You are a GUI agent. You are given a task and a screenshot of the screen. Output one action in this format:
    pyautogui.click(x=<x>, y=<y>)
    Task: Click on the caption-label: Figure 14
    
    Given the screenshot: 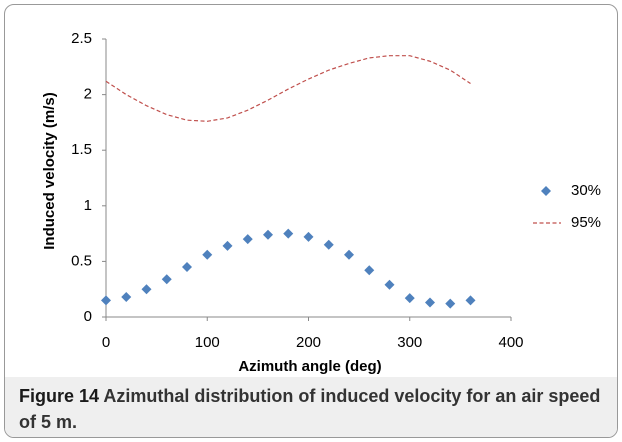 What is the action you would take?
    pyautogui.click(x=59, y=396)
    